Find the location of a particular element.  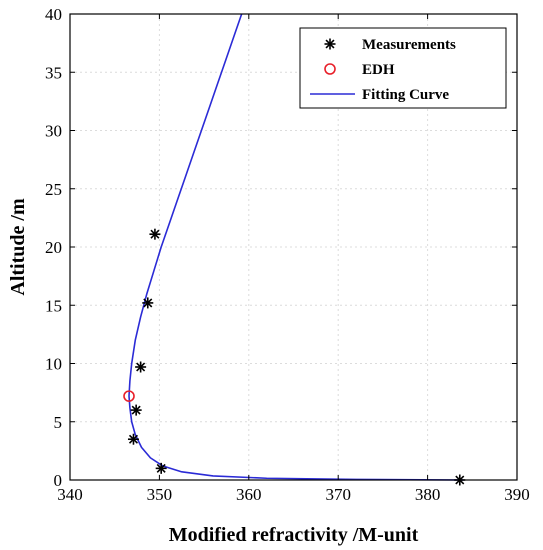

y-tick-label: 10 is located at coordinates (53, 364).